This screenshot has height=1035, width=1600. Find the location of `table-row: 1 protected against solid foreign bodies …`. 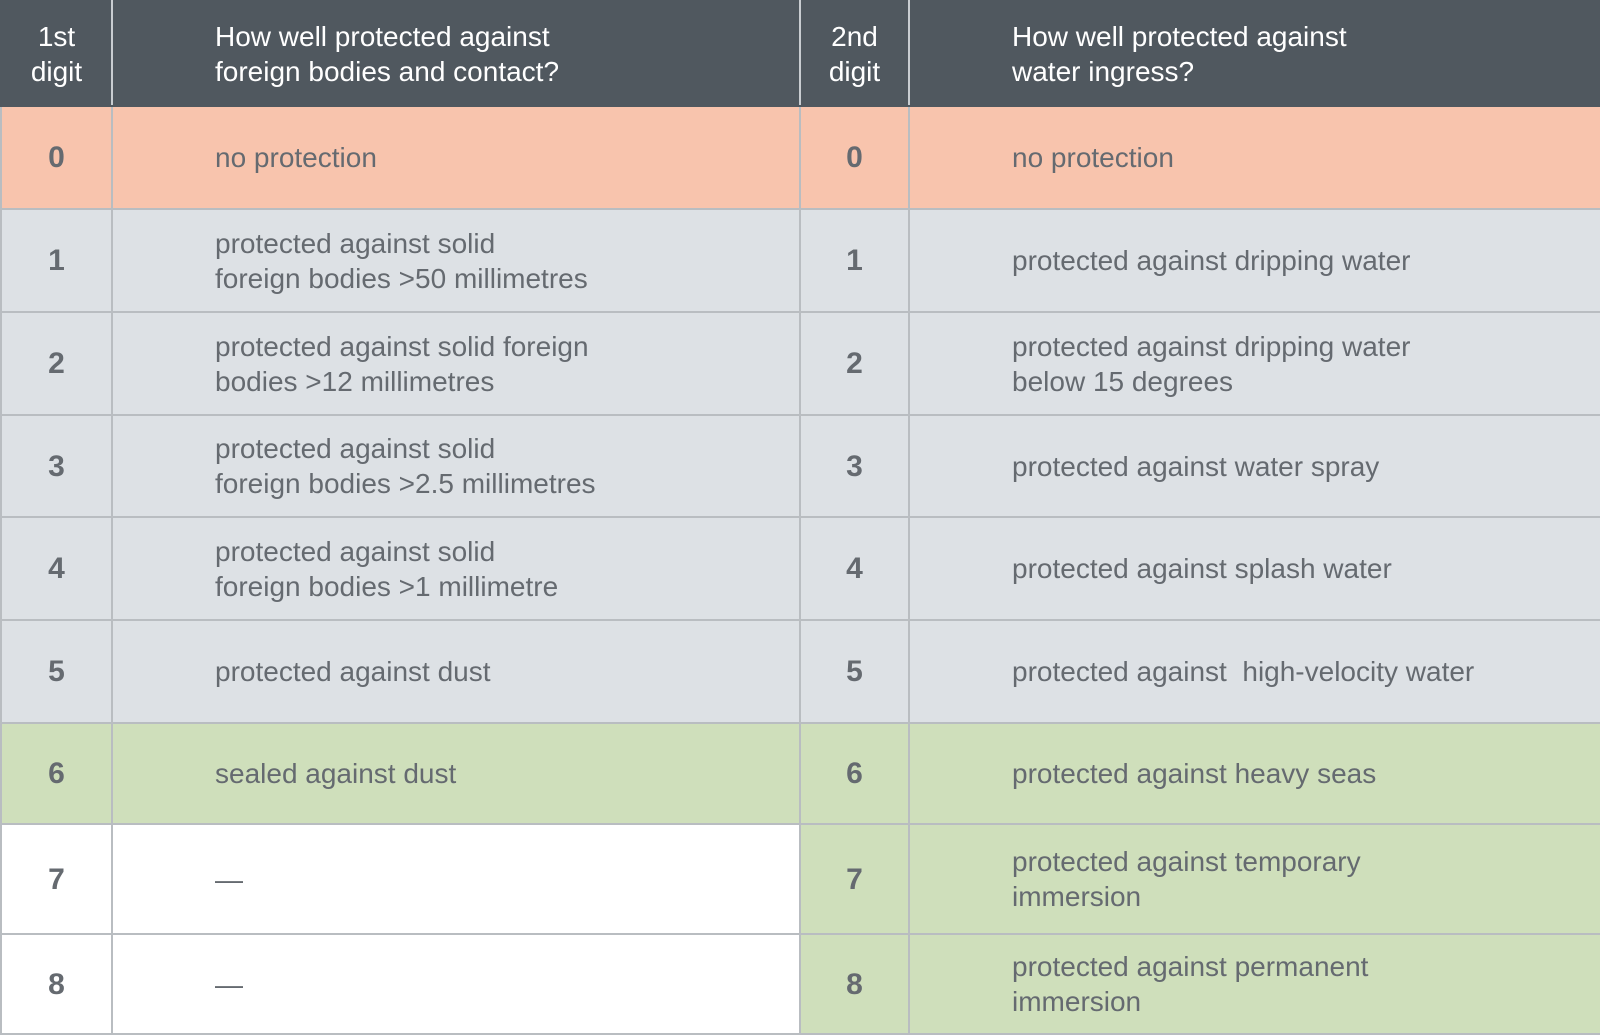

table-row: 1 protected against solid foreign bodies … is located at coordinates (800, 260).